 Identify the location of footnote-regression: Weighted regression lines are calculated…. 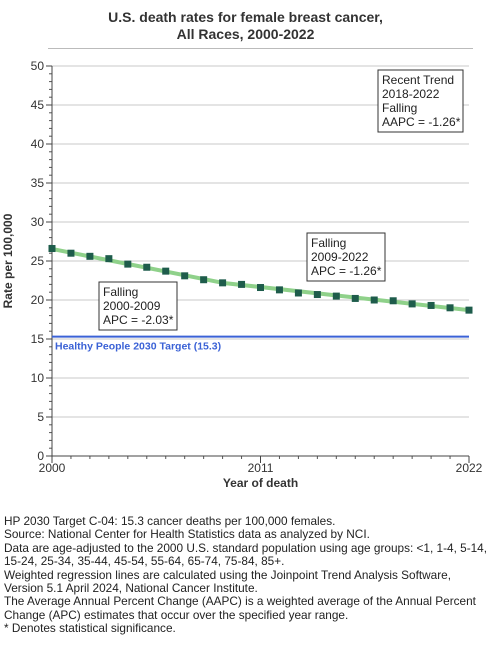
(228, 581).